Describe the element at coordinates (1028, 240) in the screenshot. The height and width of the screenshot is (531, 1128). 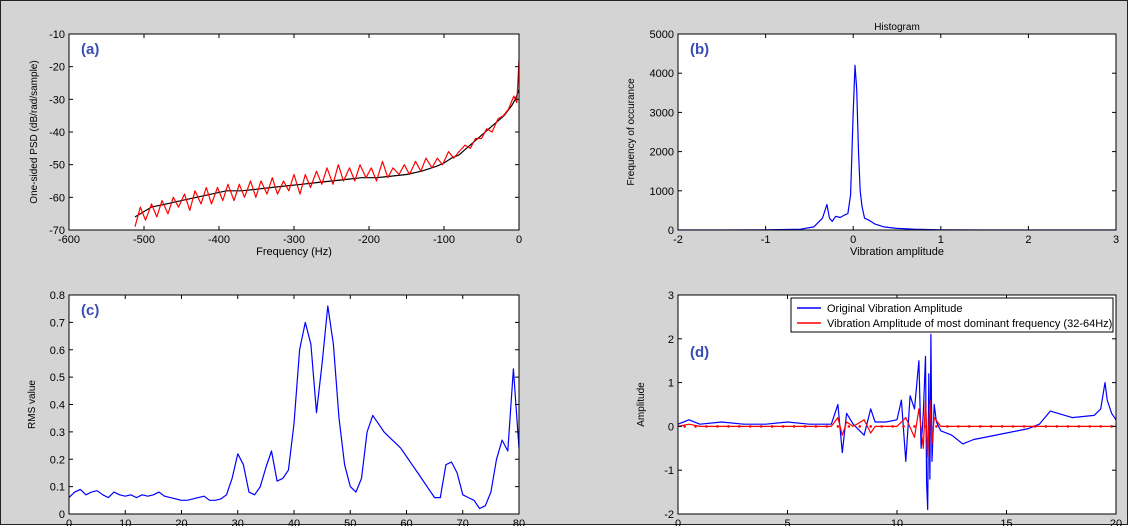
I see `x-tick-label: 2` at that location.